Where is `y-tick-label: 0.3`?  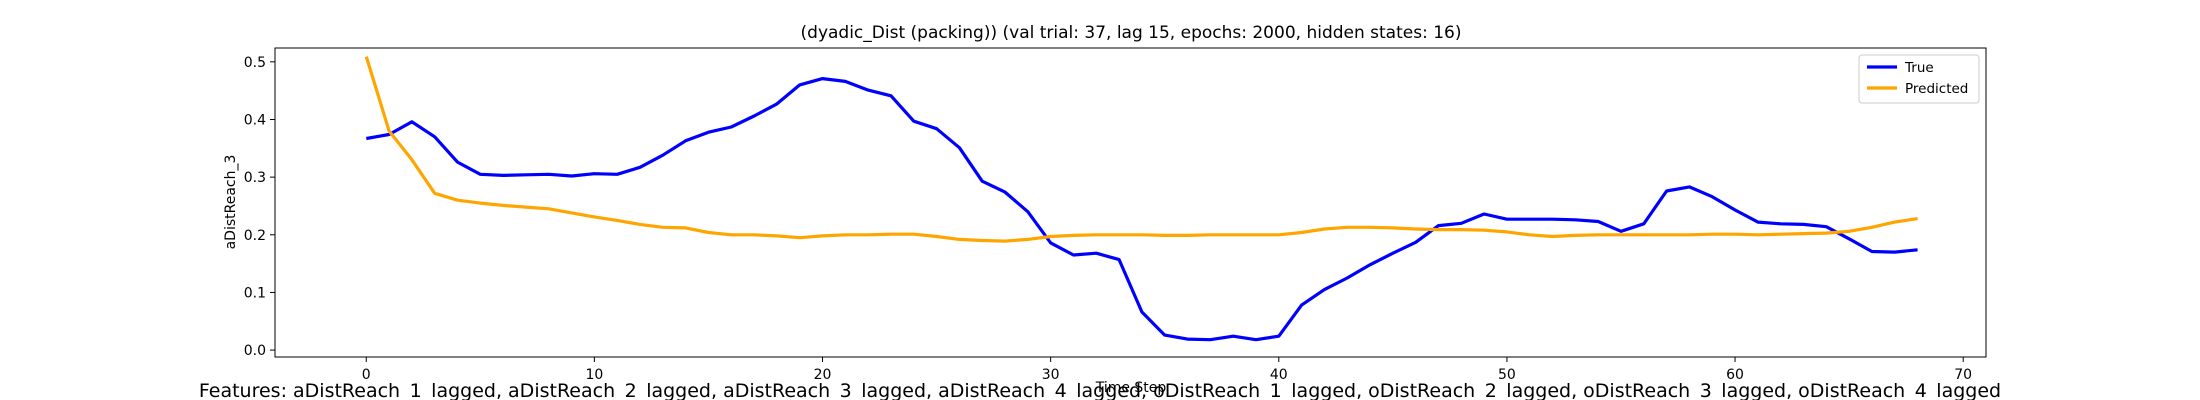
y-tick-label: 0.3 is located at coordinates (255, 178).